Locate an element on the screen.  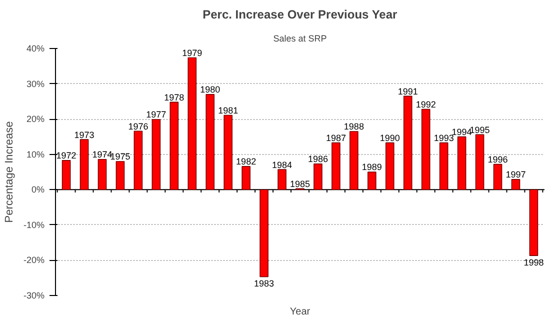
x-axis-title: Year is located at coordinates (300, 312).